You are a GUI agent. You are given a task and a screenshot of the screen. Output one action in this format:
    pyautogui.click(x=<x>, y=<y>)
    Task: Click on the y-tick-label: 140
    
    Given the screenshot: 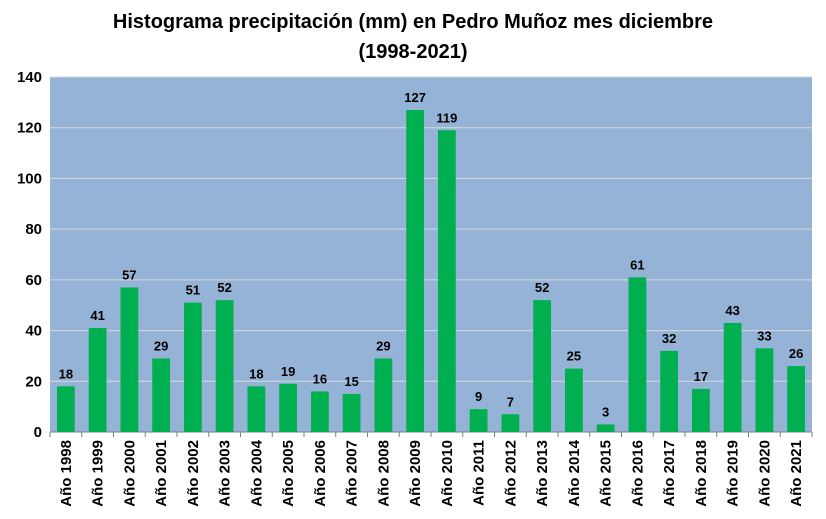 What is the action you would take?
    pyautogui.click(x=29, y=77)
    